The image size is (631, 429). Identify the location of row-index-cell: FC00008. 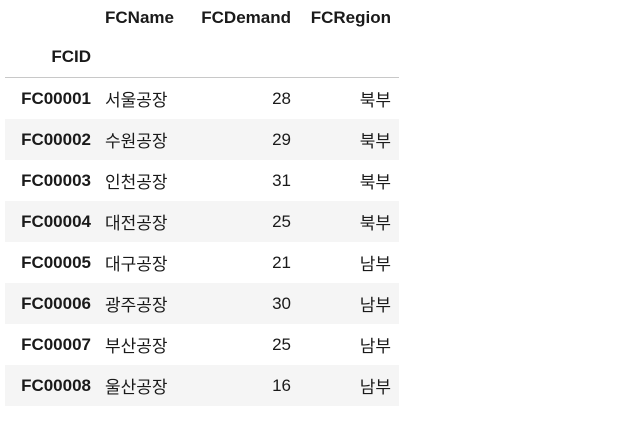
(56, 385).